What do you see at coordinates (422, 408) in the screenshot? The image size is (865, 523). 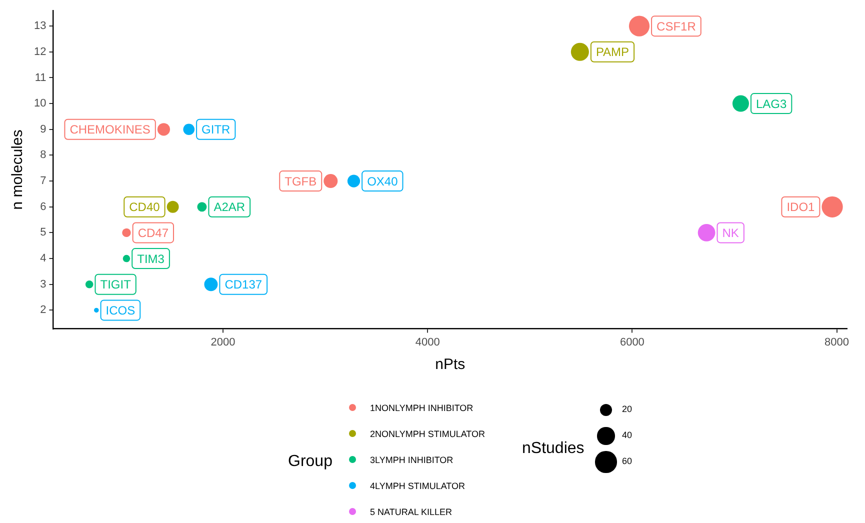 I see `legend-label: 1NONLYMPH INHIBITOR` at bounding box center [422, 408].